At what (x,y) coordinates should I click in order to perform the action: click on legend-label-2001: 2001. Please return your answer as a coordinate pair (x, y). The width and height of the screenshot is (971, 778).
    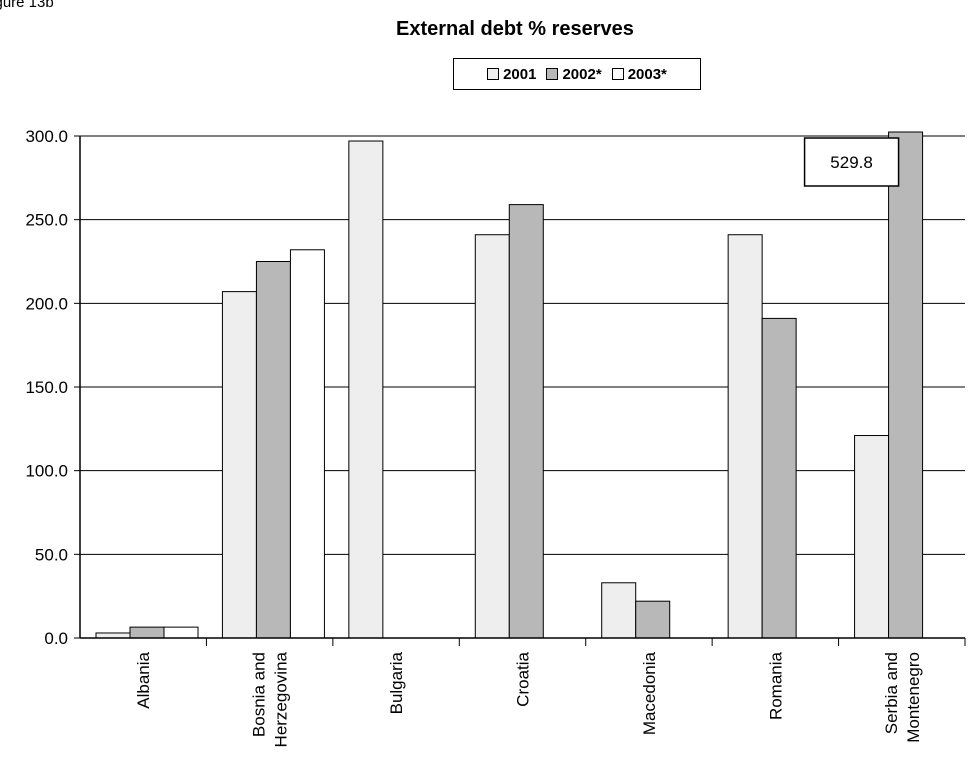
    Looking at the image, I should click on (520, 74).